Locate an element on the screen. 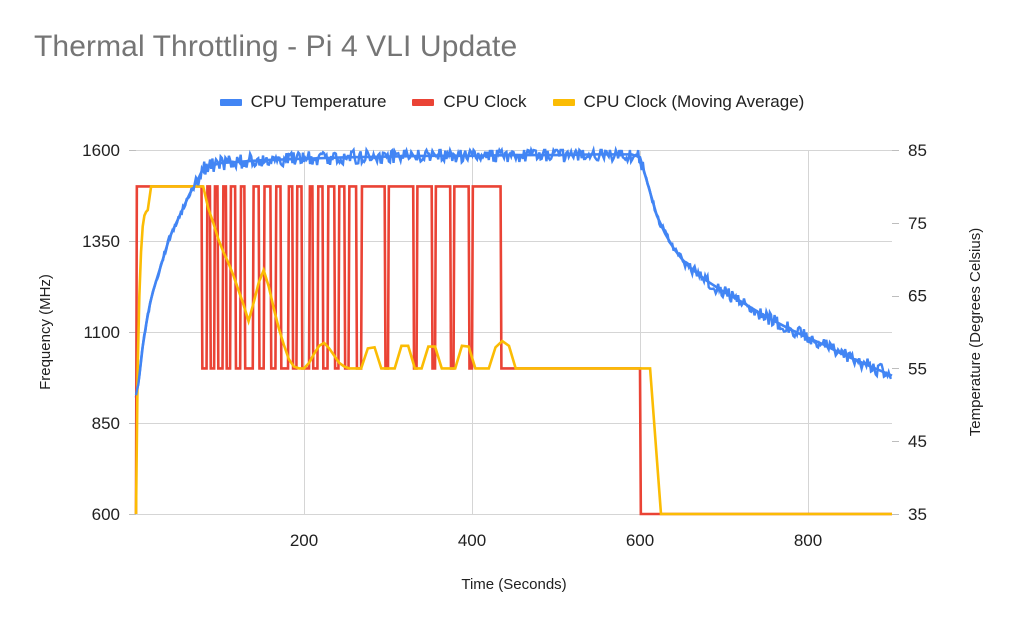 This screenshot has width=1024, height=633. y-axis-tick-label: 1100 is located at coordinates (101, 332).